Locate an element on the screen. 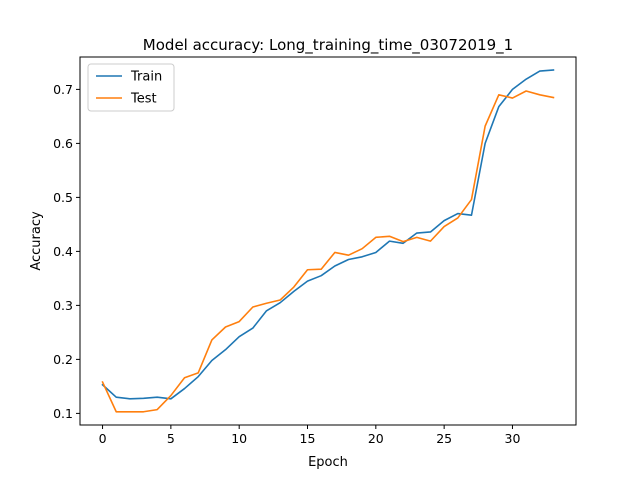 The height and width of the screenshot is (478, 640). y-tick-label: 0.5 is located at coordinates (63, 197).